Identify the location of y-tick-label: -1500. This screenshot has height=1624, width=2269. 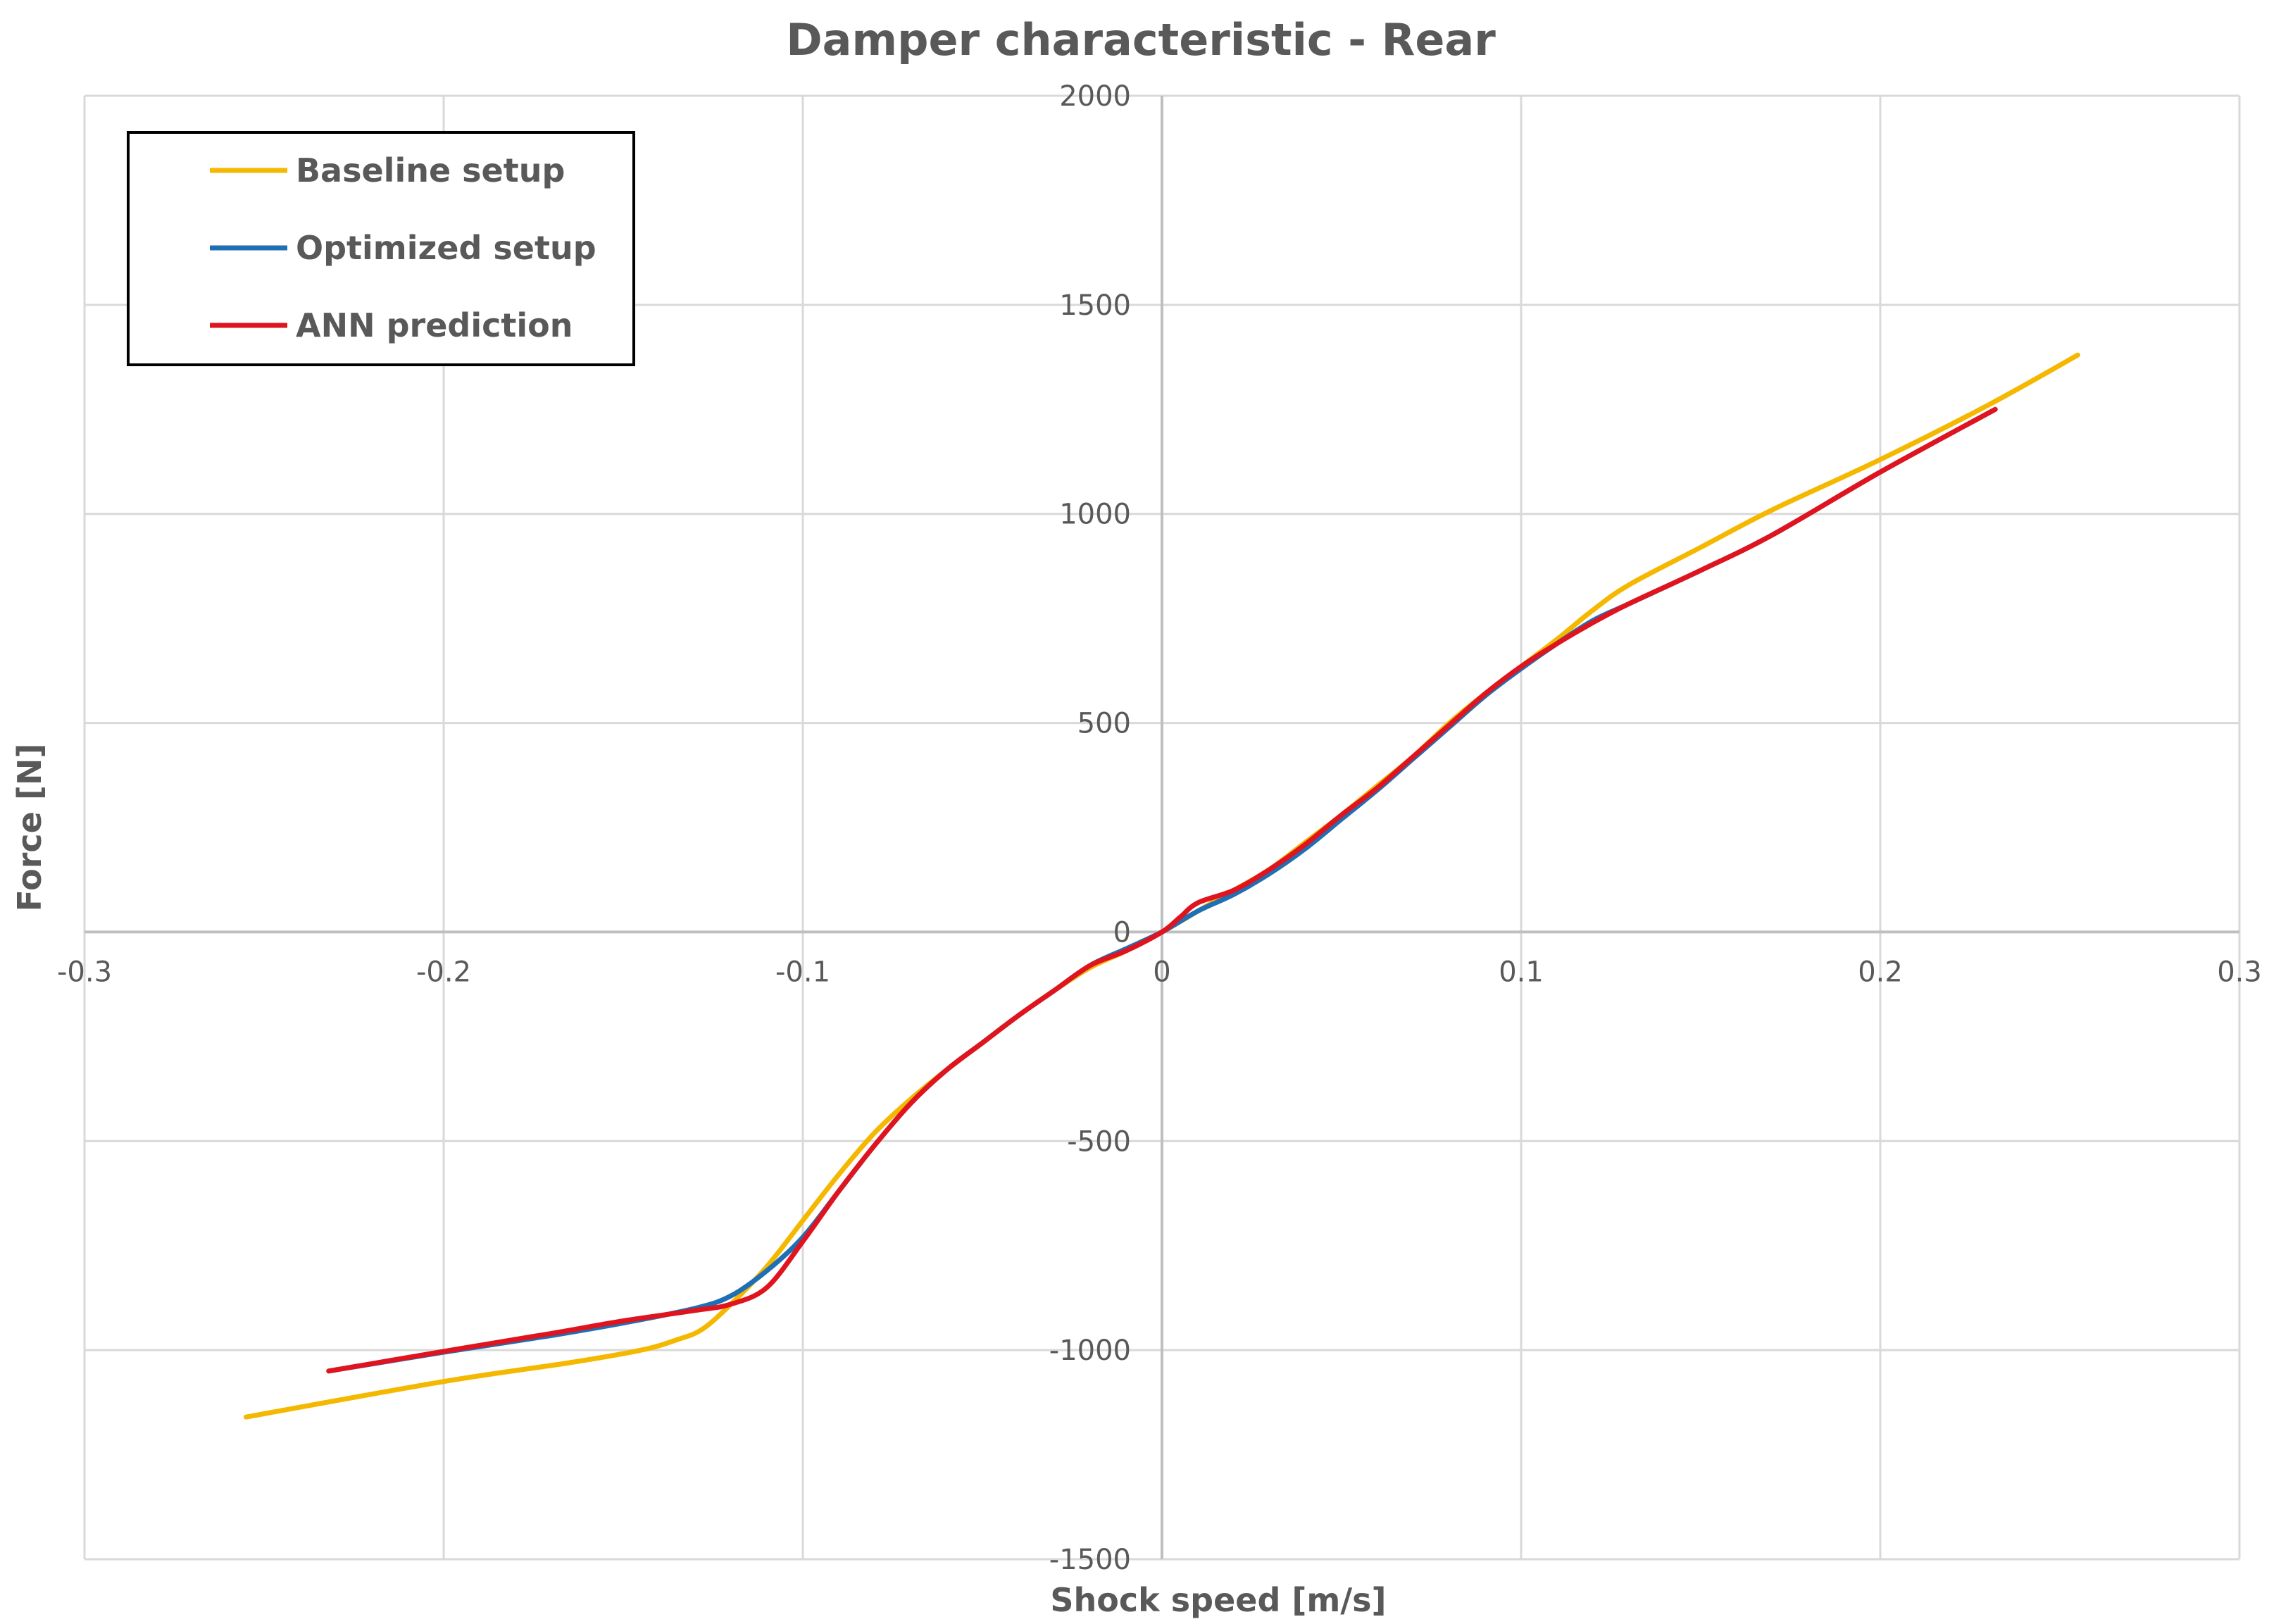
(1090, 1560).